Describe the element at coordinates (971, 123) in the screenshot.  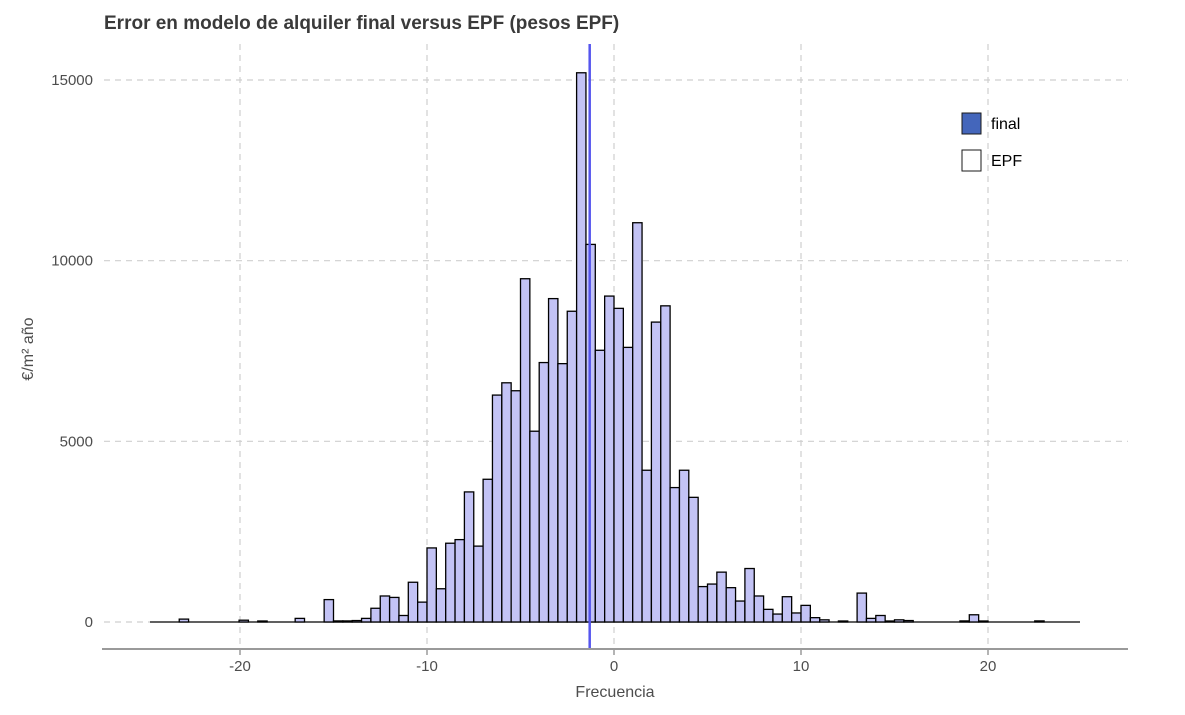
I see `legend-swatch-final` at that location.